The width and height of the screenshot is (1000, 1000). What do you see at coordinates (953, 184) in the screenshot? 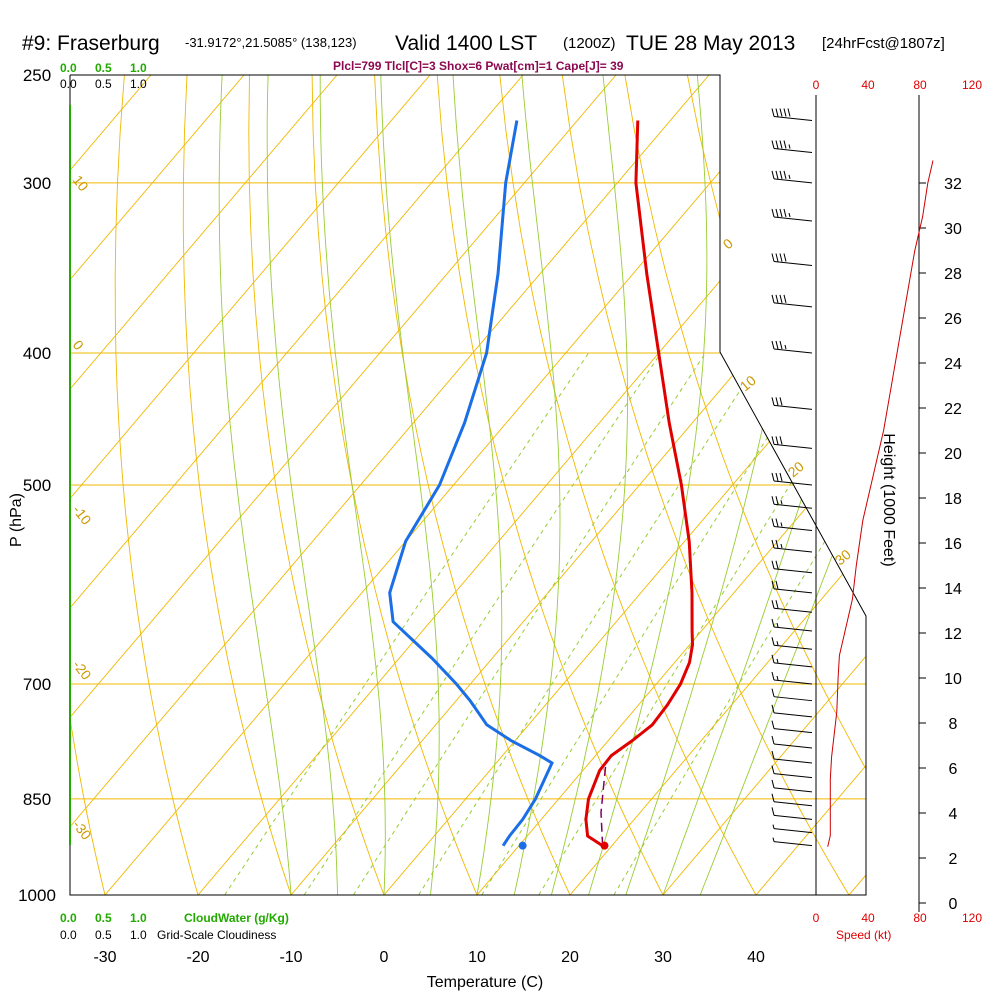
I see `height-tick-label: 32` at bounding box center [953, 184].